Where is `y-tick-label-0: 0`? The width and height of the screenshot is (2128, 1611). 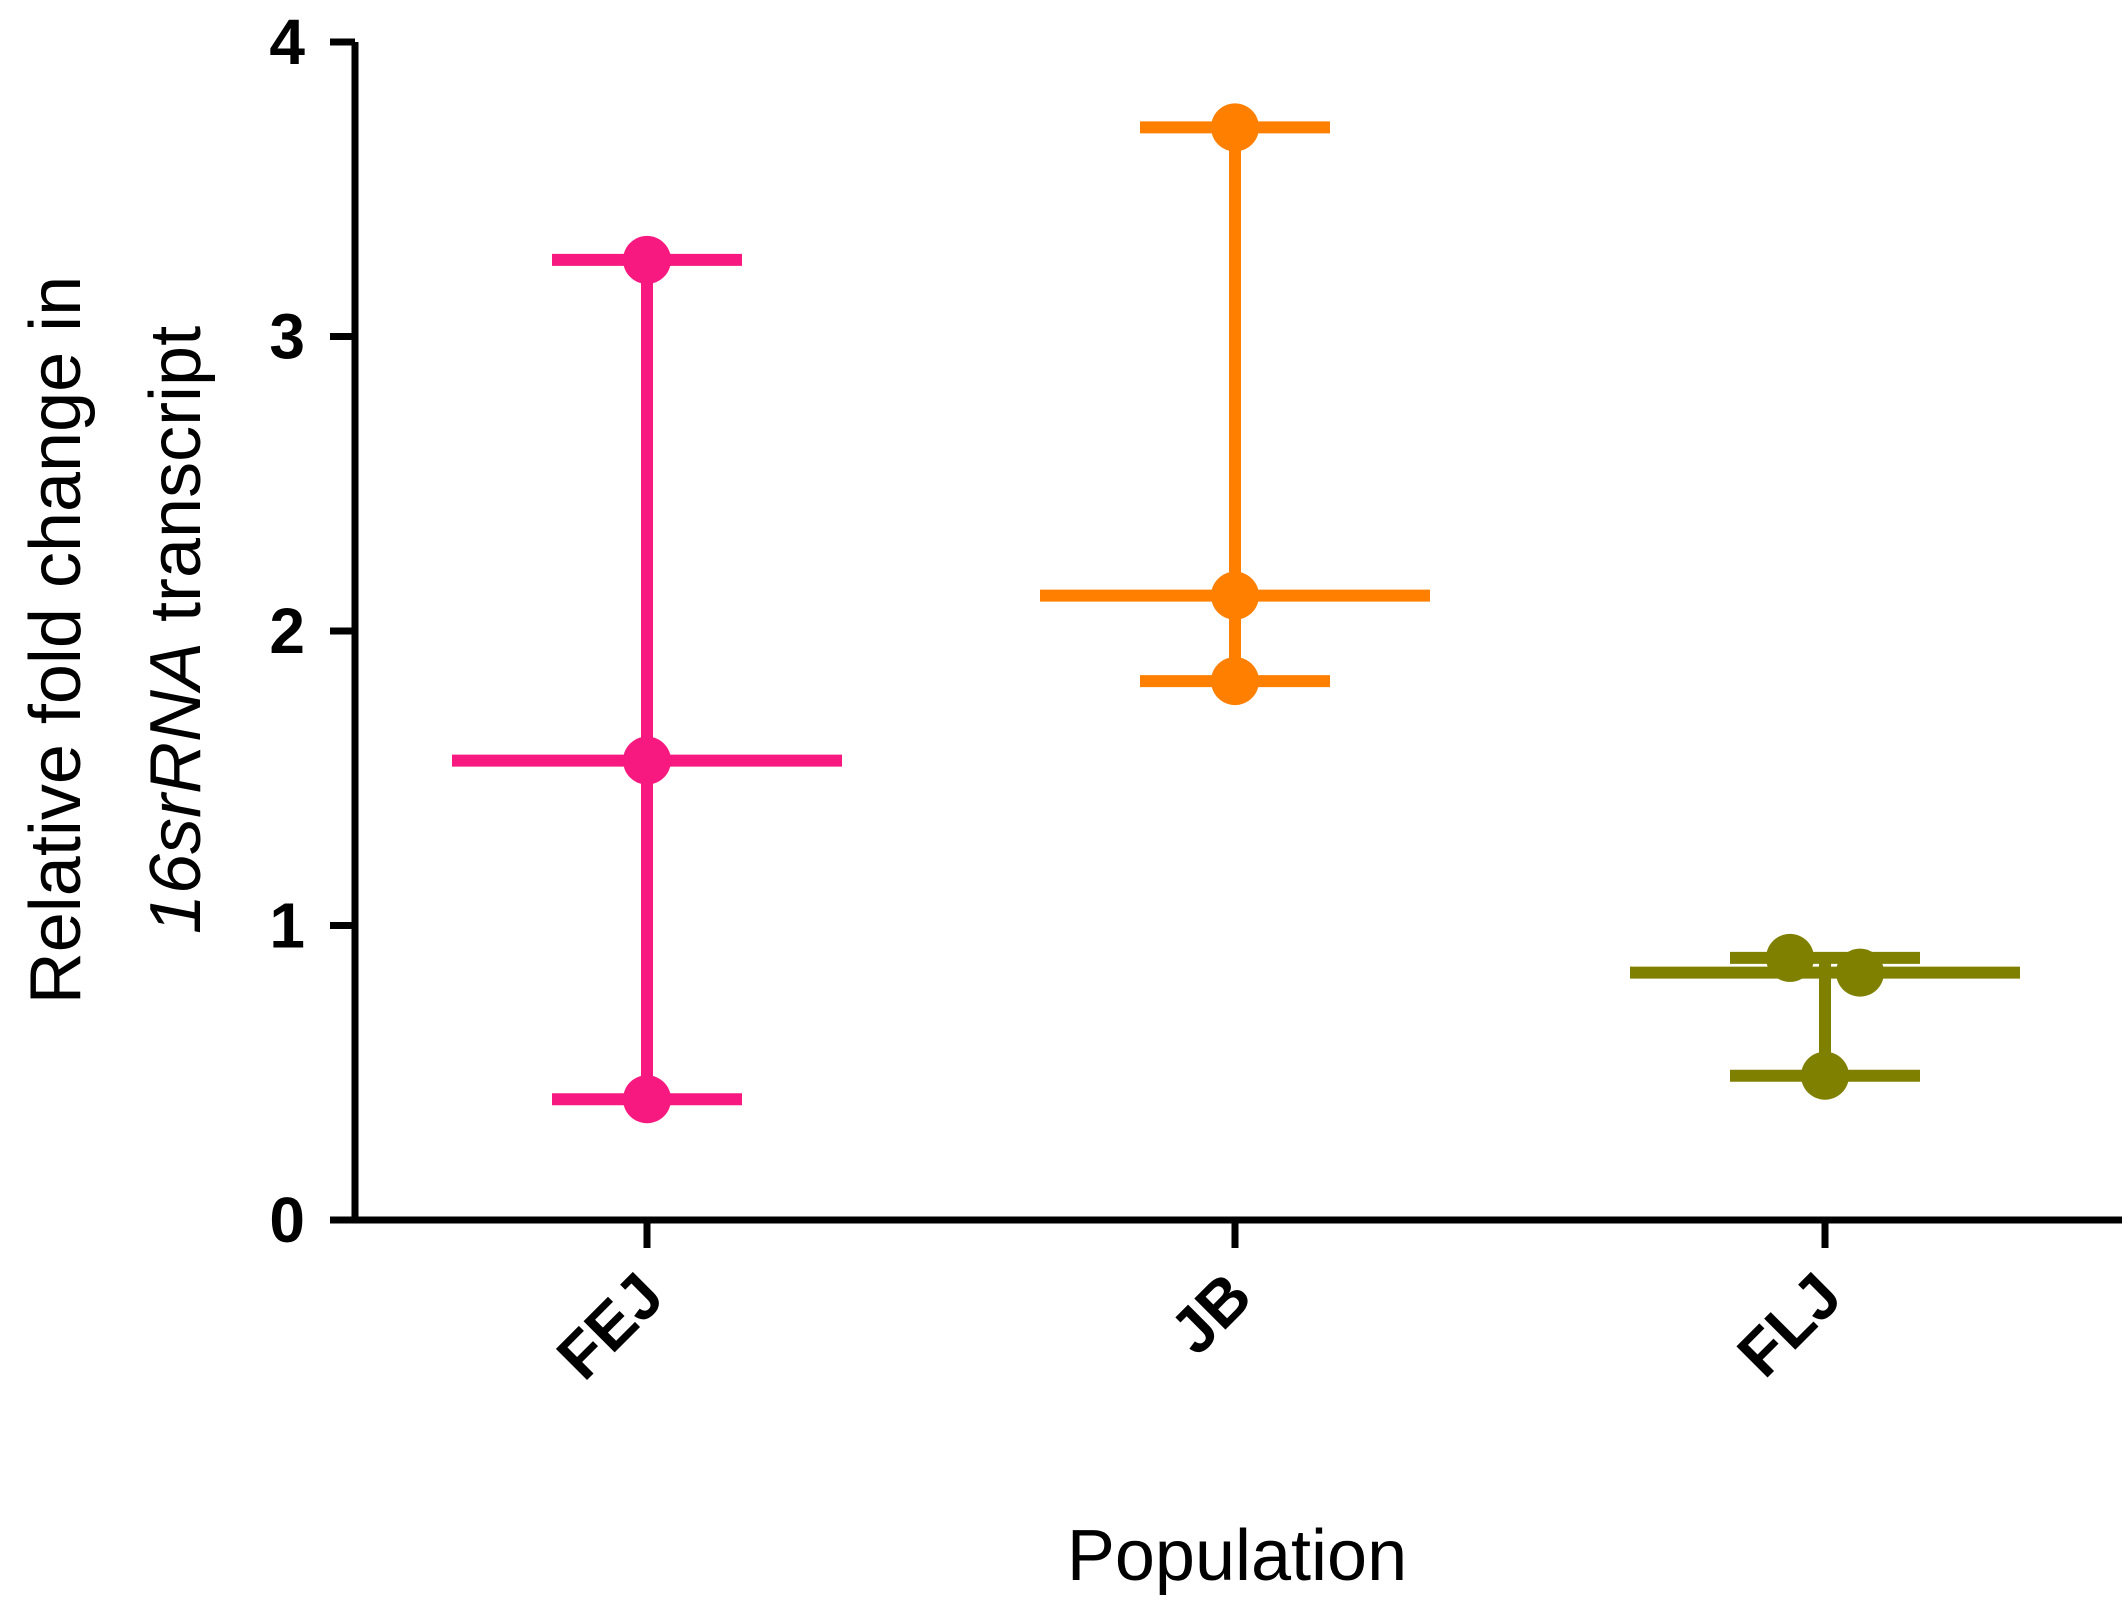 y-tick-label-0: 0 is located at coordinates (287, 1220).